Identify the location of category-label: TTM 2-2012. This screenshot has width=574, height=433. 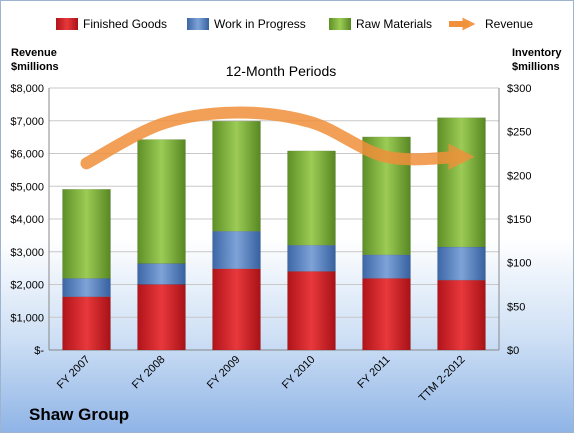
(442, 379).